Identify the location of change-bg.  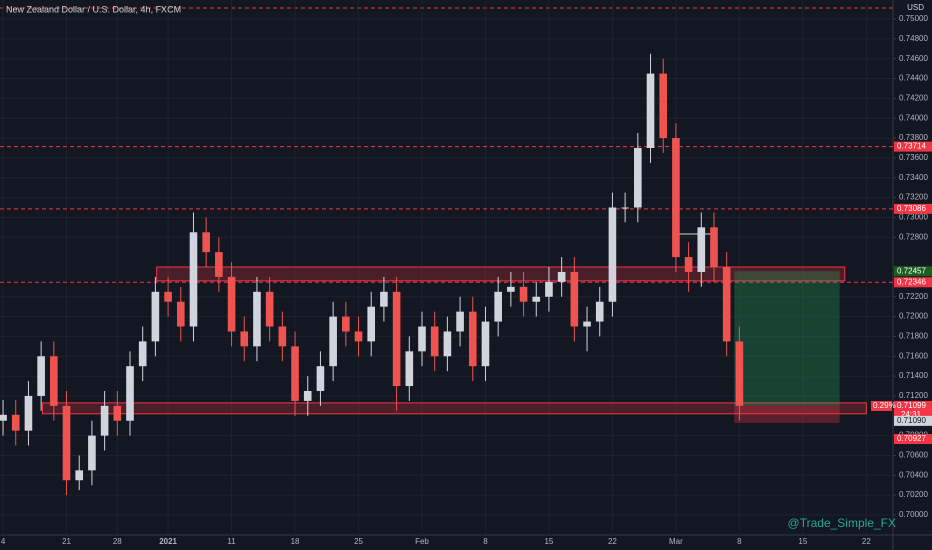
(881, 405).